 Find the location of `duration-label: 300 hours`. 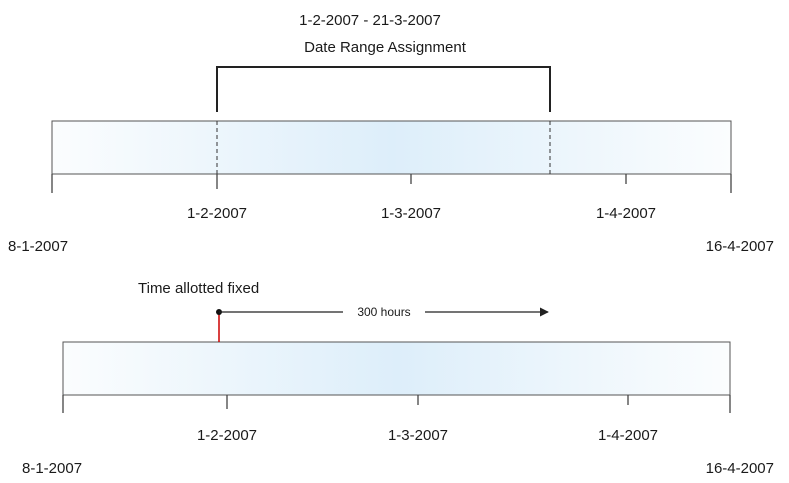

duration-label: 300 hours is located at coordinates (383, 312).